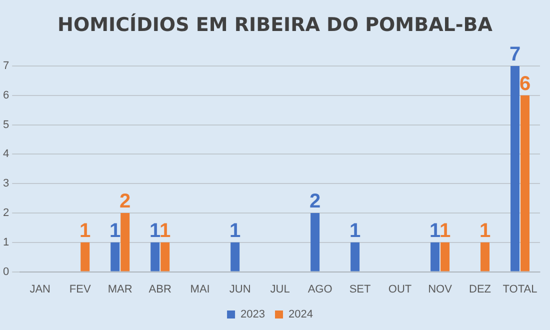  What do you see at coordinates (6, 95) in the screenshot?
I see `y-tick-label: 6` at bounding box center [6, 95].